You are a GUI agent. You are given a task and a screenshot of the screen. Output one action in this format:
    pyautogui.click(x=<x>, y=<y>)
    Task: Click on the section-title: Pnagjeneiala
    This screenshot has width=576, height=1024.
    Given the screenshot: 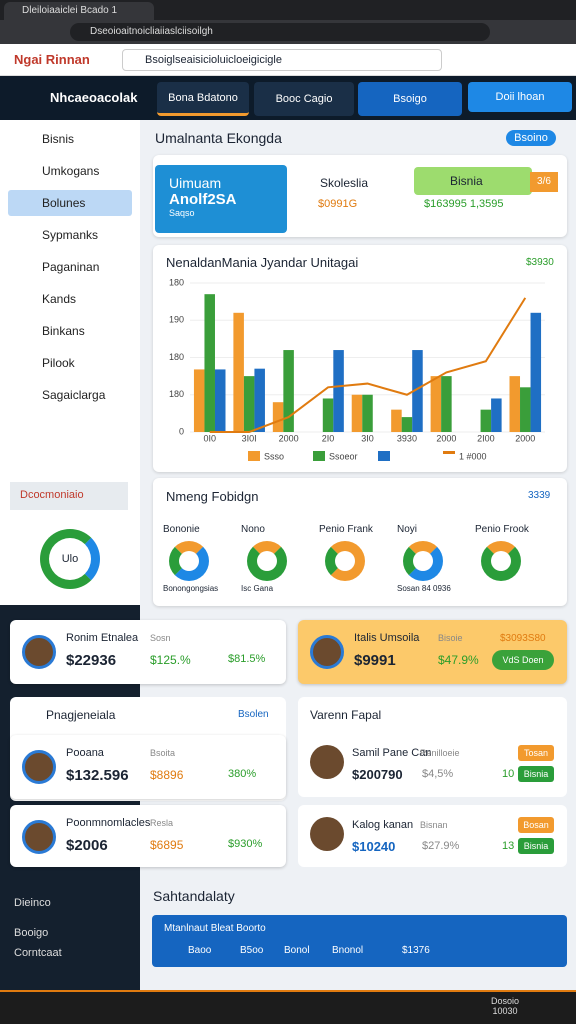 What is the action you would take?
    pyautogui.click(x=81, y=715)
    